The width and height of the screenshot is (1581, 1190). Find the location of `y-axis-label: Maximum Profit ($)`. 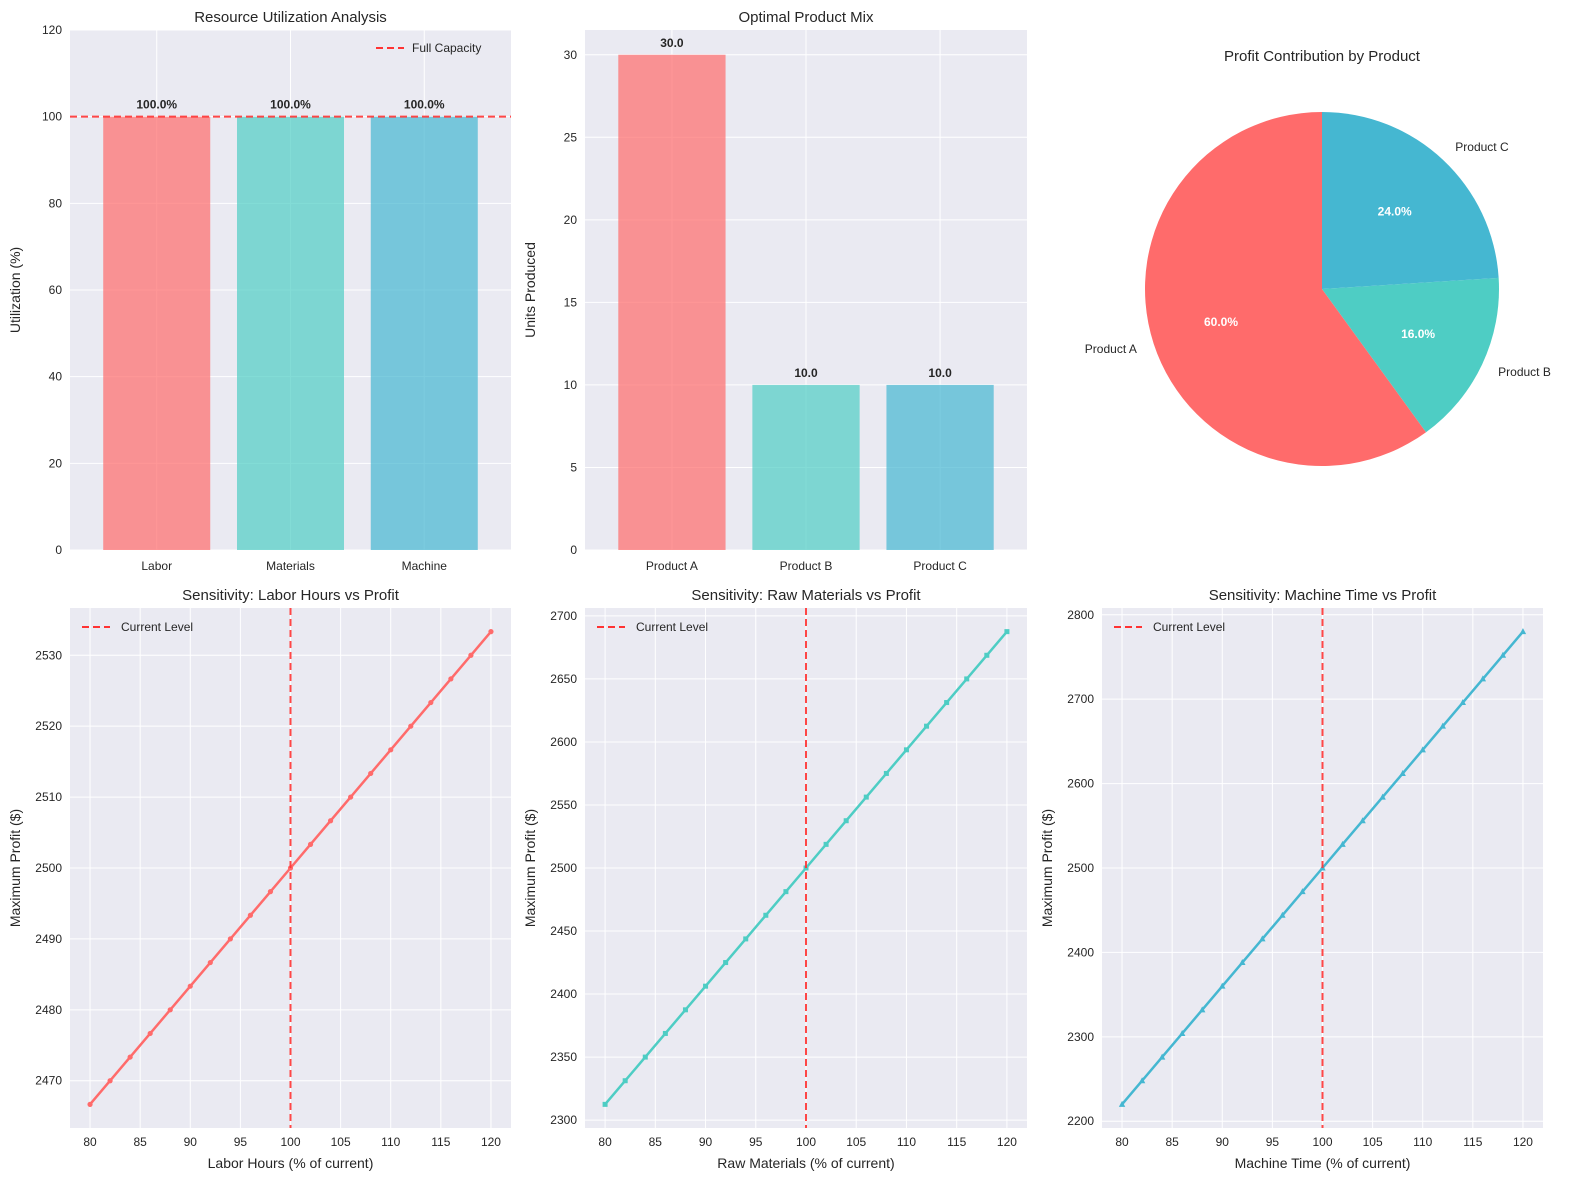

y-axis-label: Maximum Profit ($) is located at coordinates (1047, 868).